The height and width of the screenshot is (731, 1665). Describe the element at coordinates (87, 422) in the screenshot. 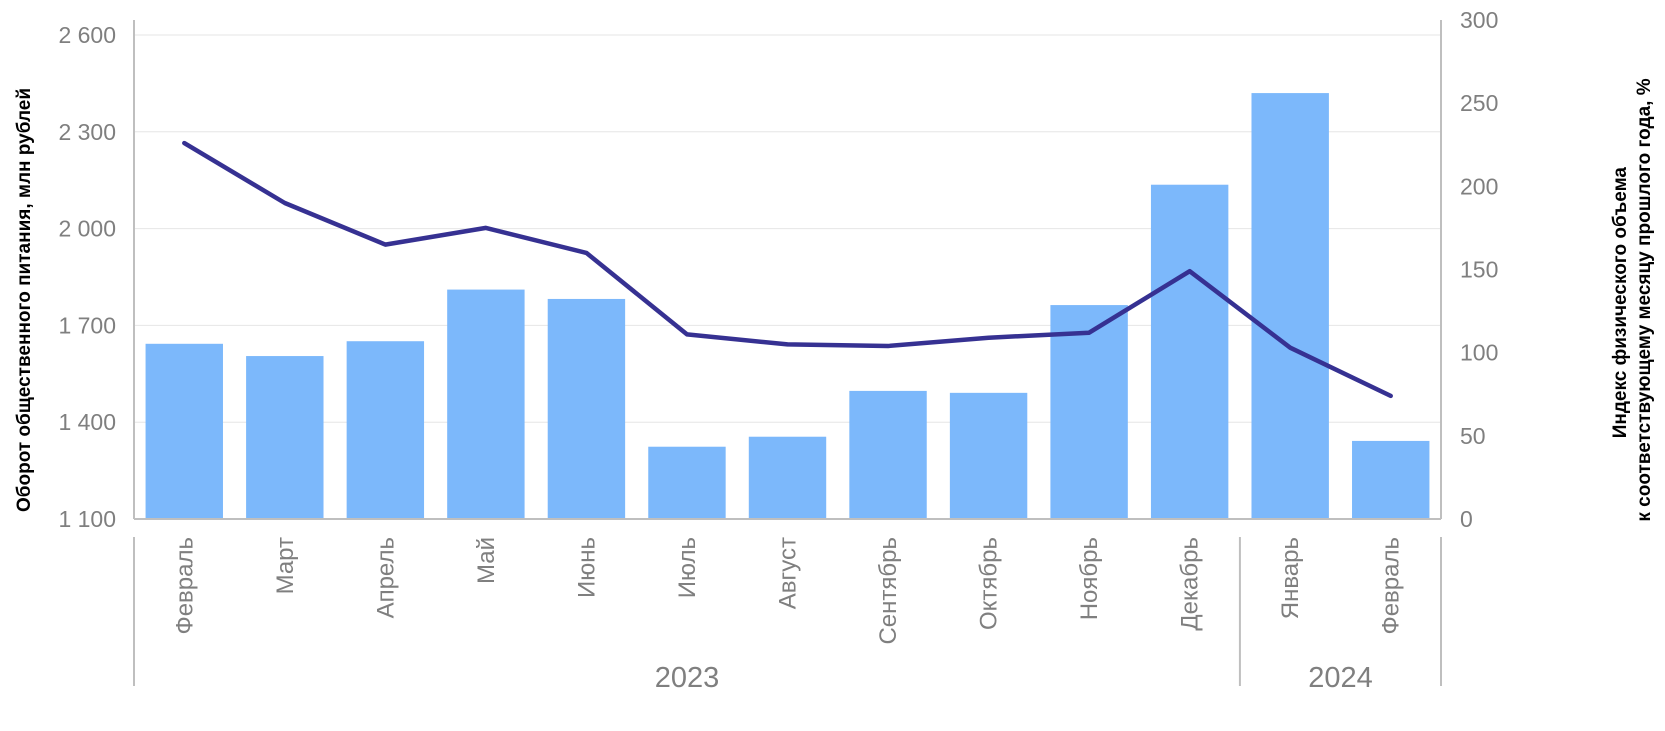

I see `left-tick-label: 1 400` at that location.